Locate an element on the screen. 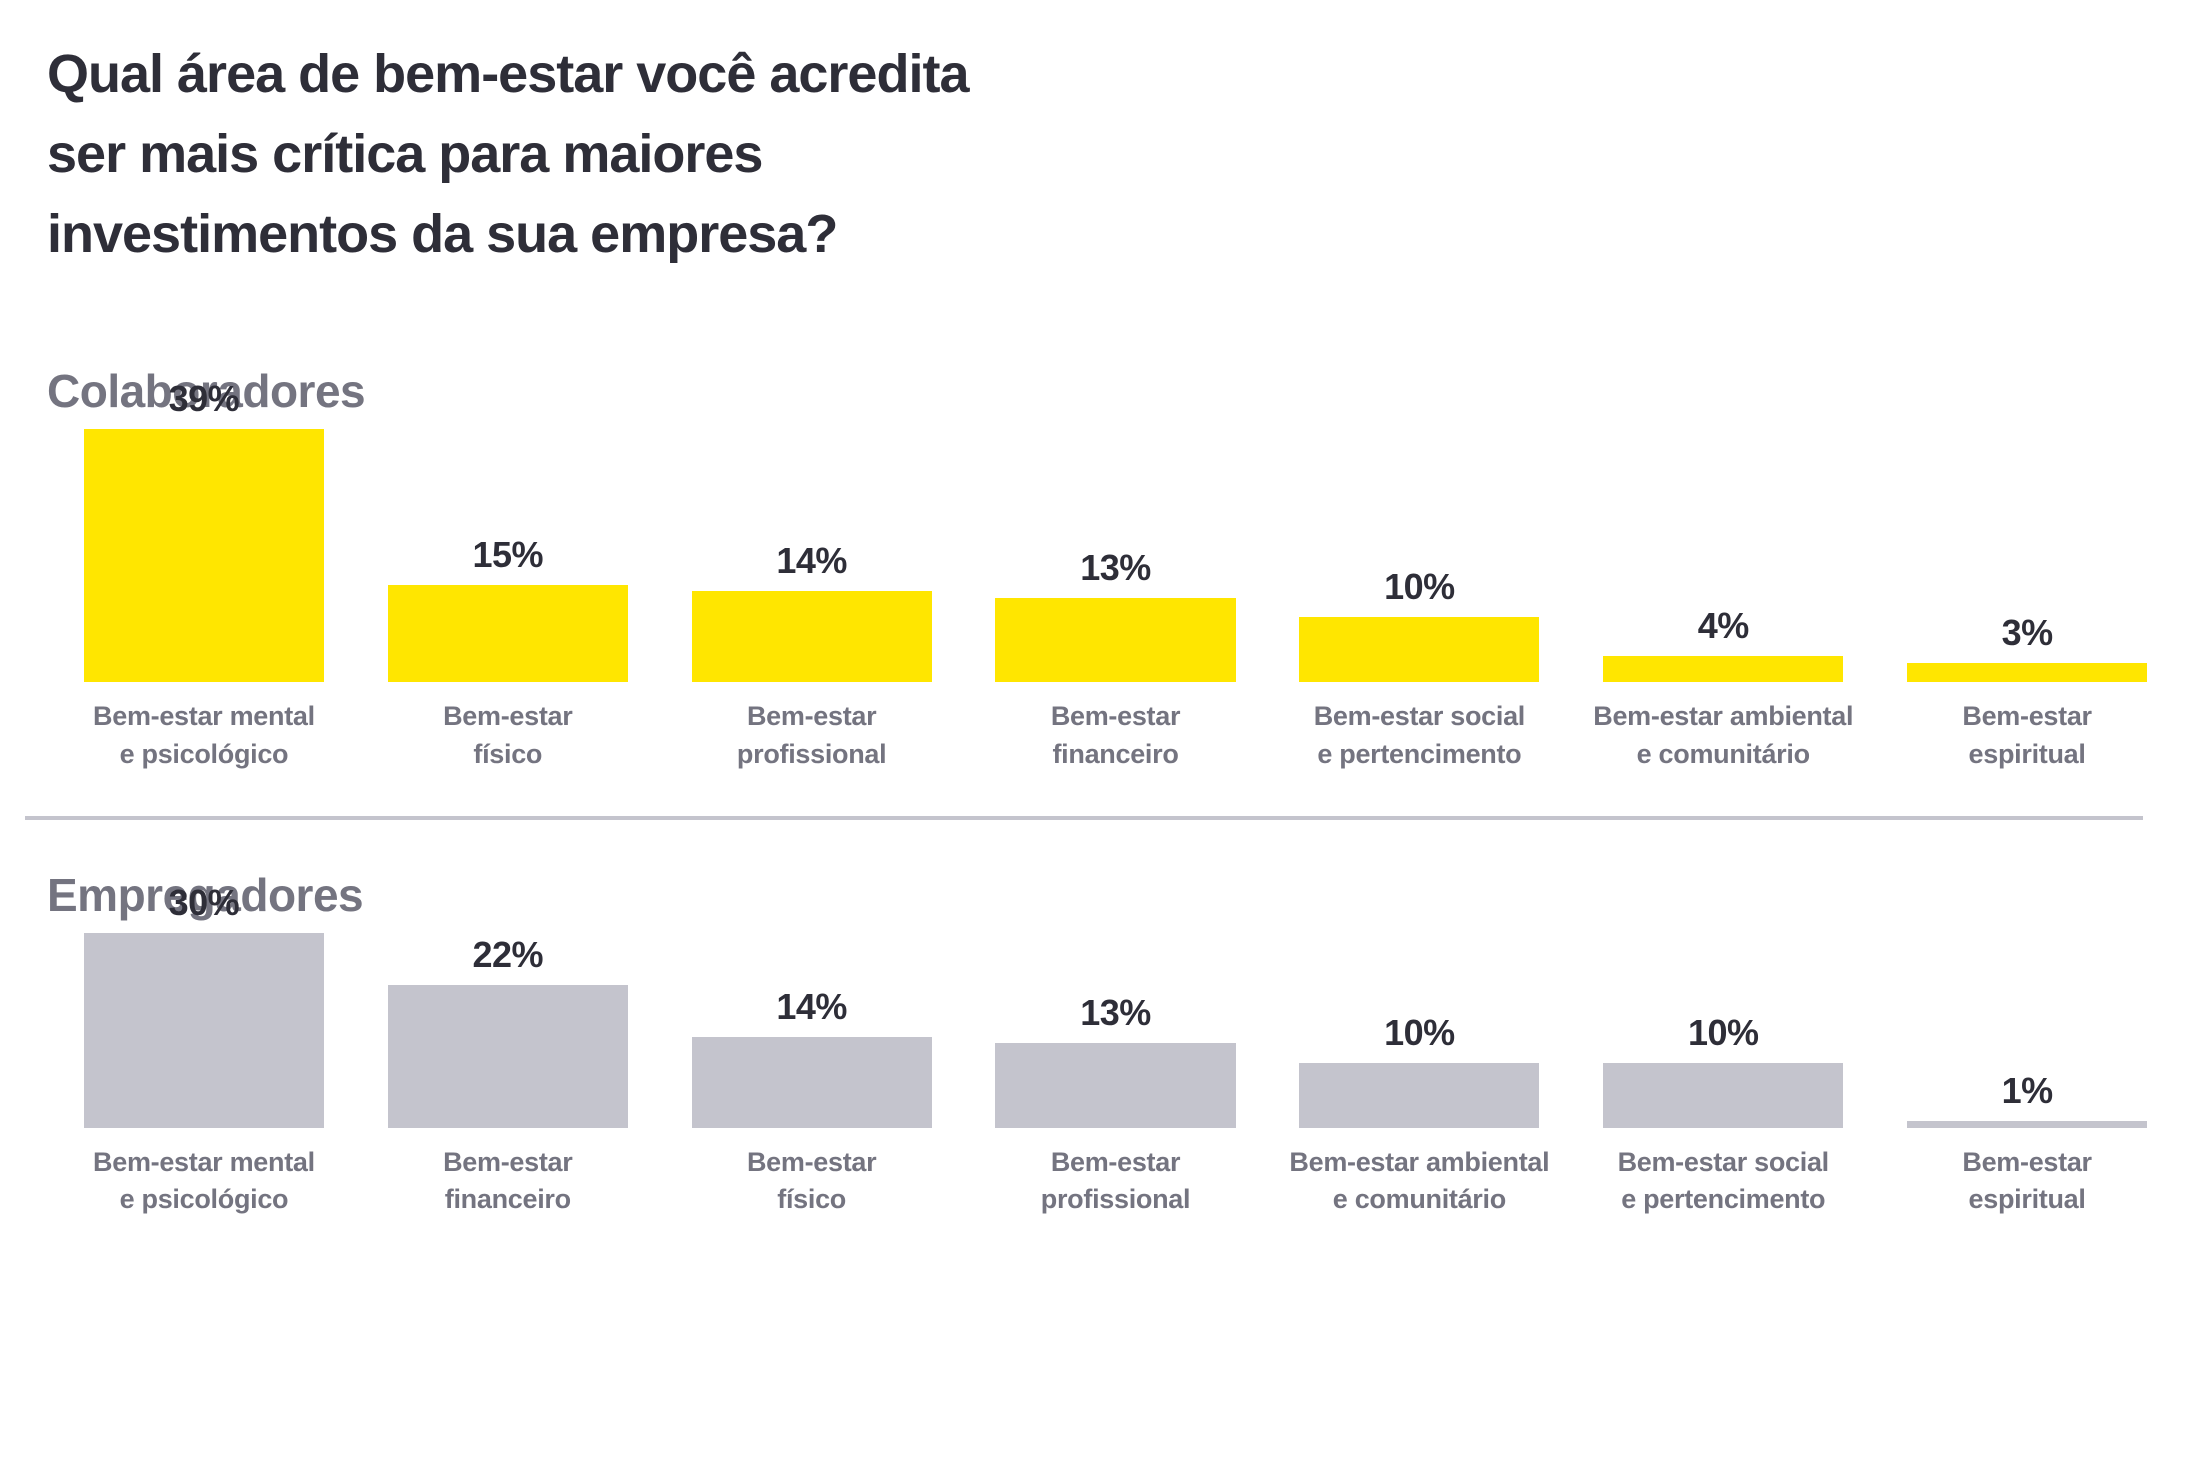 The height and width of the screenshot is (1467, 2193). chart-column: 15% Bem-estar físico is located at coordinates (508, 656).